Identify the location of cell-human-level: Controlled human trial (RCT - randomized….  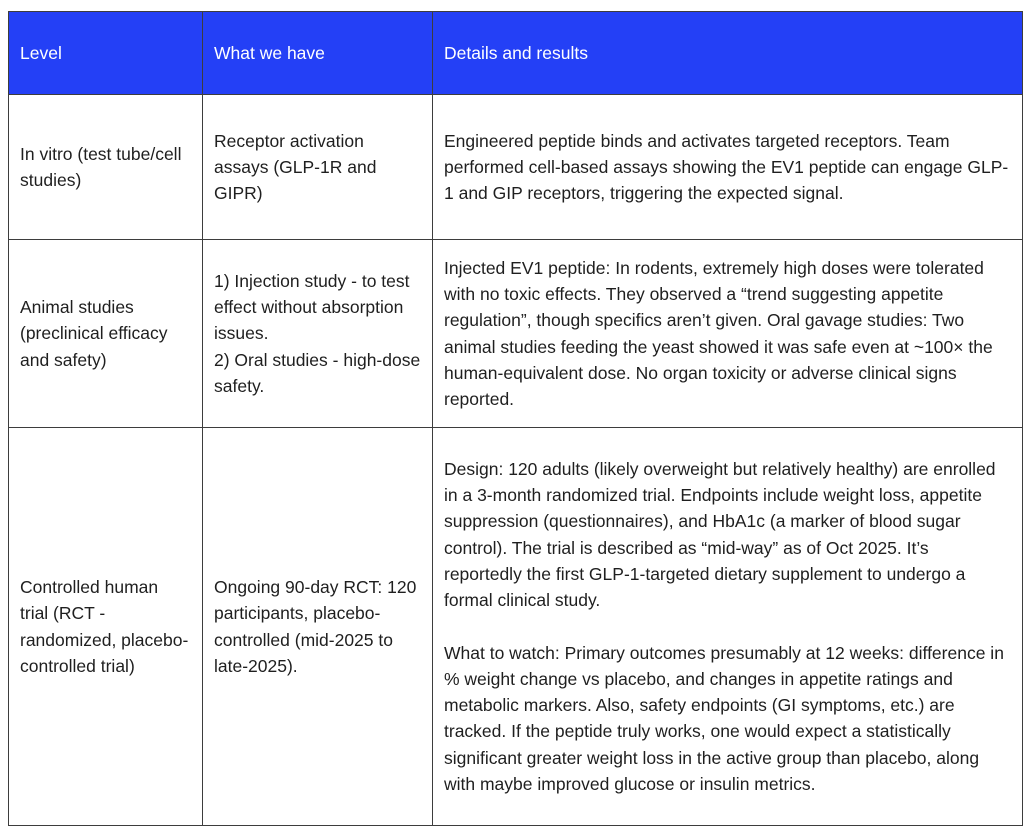
(105, 626).